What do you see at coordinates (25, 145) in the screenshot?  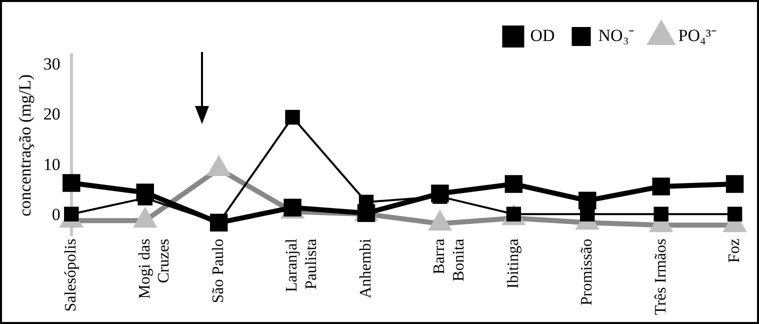 I see `y-axis-title: concentração (mg/L)` at bounding box center [25, 145].